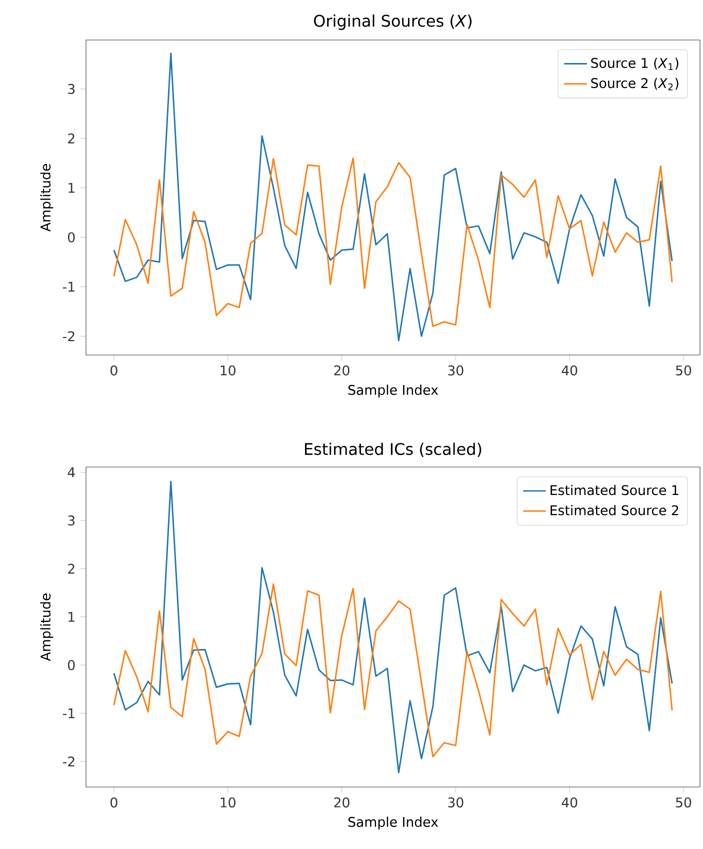 The height and width of the screenshot is (849, 703). What do you see at coordinates (393, 449) in the screenshot?
I see `chart-title: Estimated ICs (scaled)` at bounding box center [393, 449].